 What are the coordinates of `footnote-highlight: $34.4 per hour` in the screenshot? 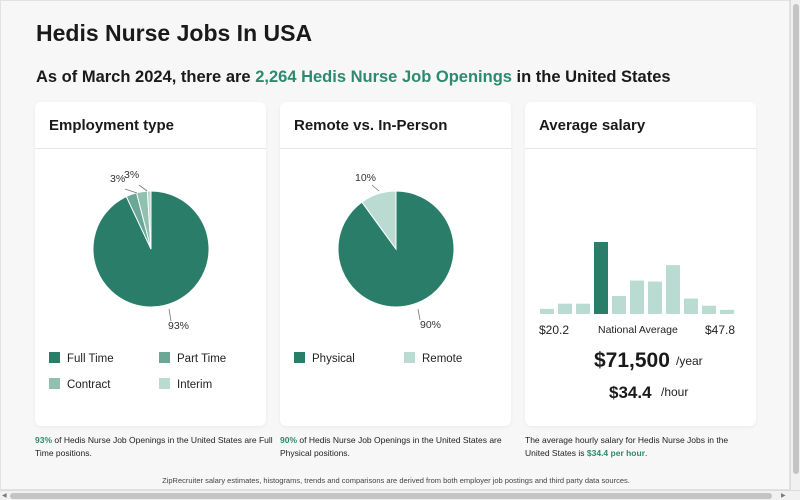 It's located at (615, 453).